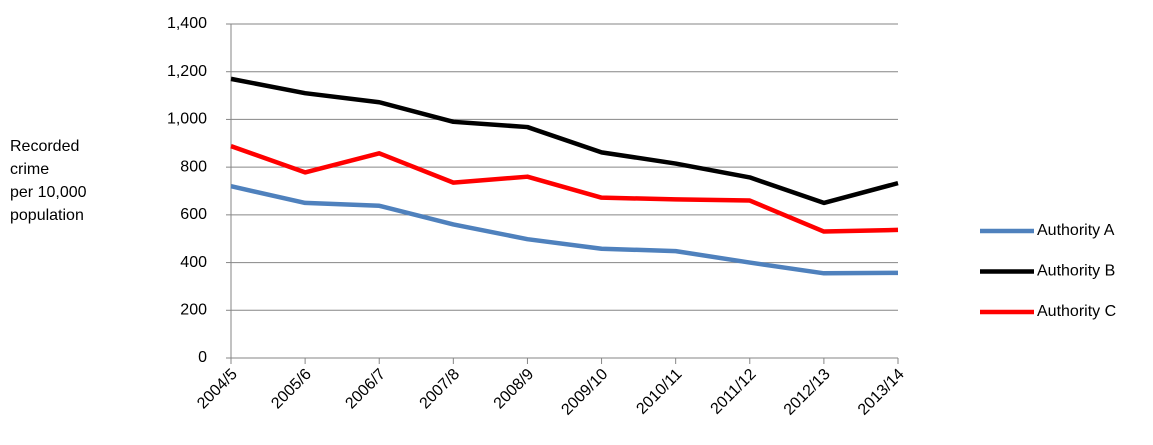 The height and width of the screenshot is (445, 1153). I want to click on legend-label: Authority C, so click(1076, 311).